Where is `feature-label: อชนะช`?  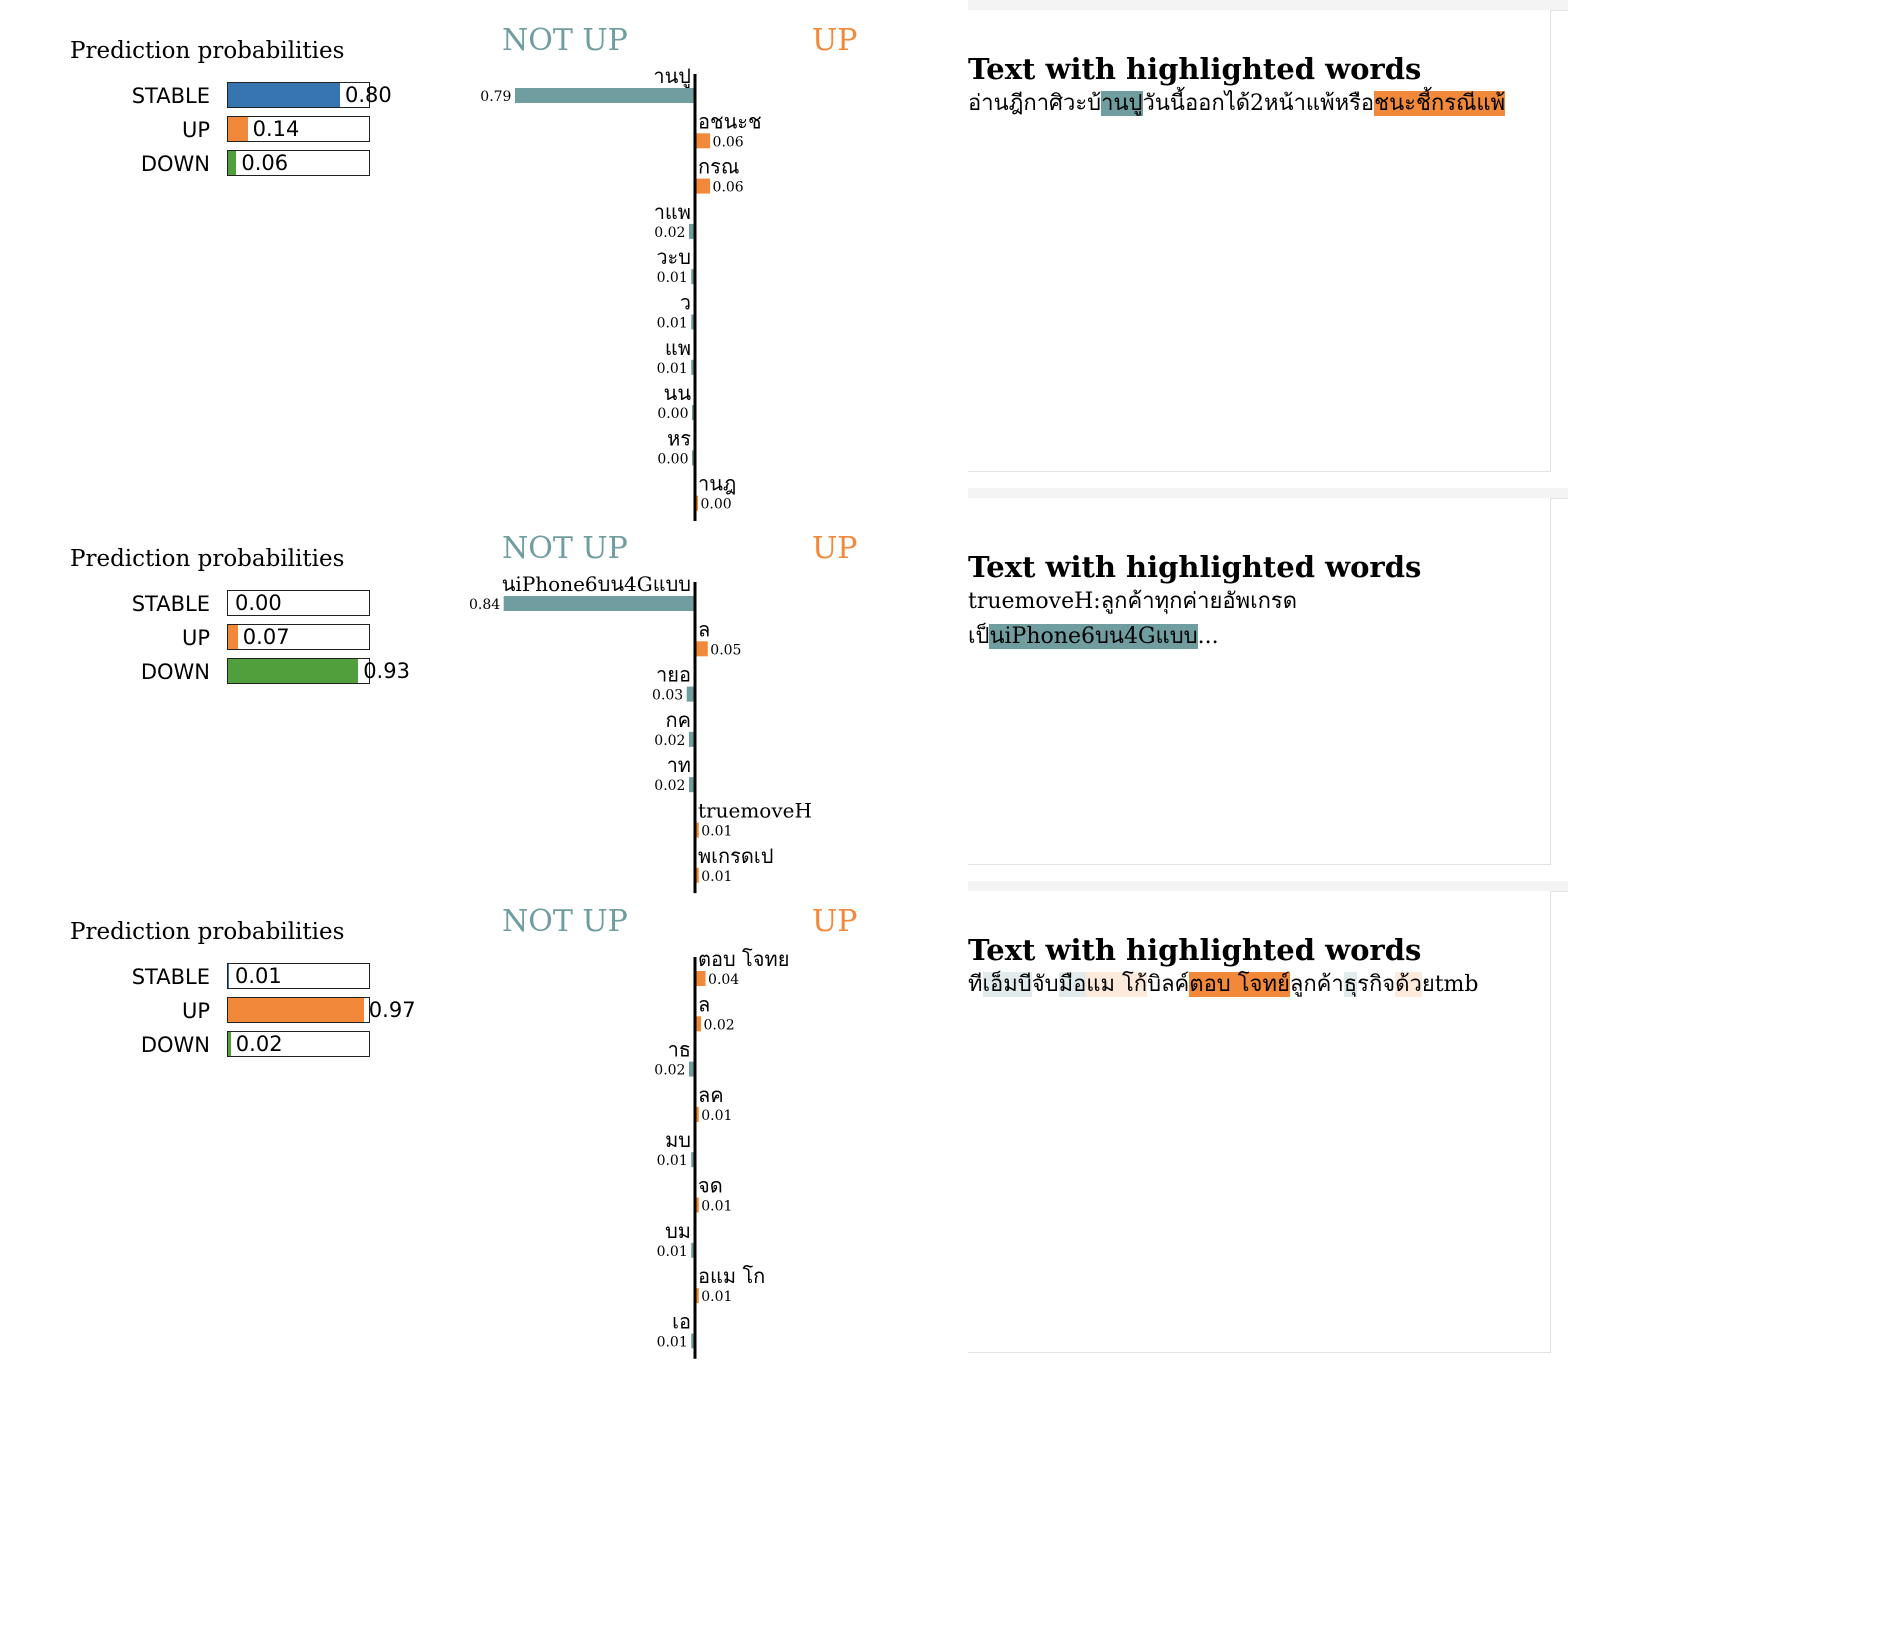 feature-label: อชนะช is located at coordinates (730, 121).